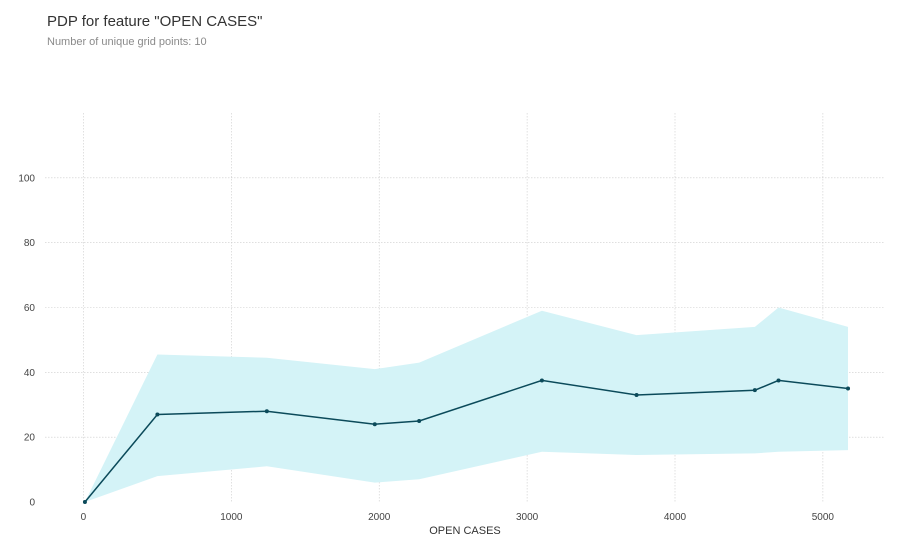 The width and height of the screenshot is (911, 551). Describe the element at coordinates (26, 340) in the screenshot. I see `y-tick-labels: 0 20 40 60 80 100` at that location.